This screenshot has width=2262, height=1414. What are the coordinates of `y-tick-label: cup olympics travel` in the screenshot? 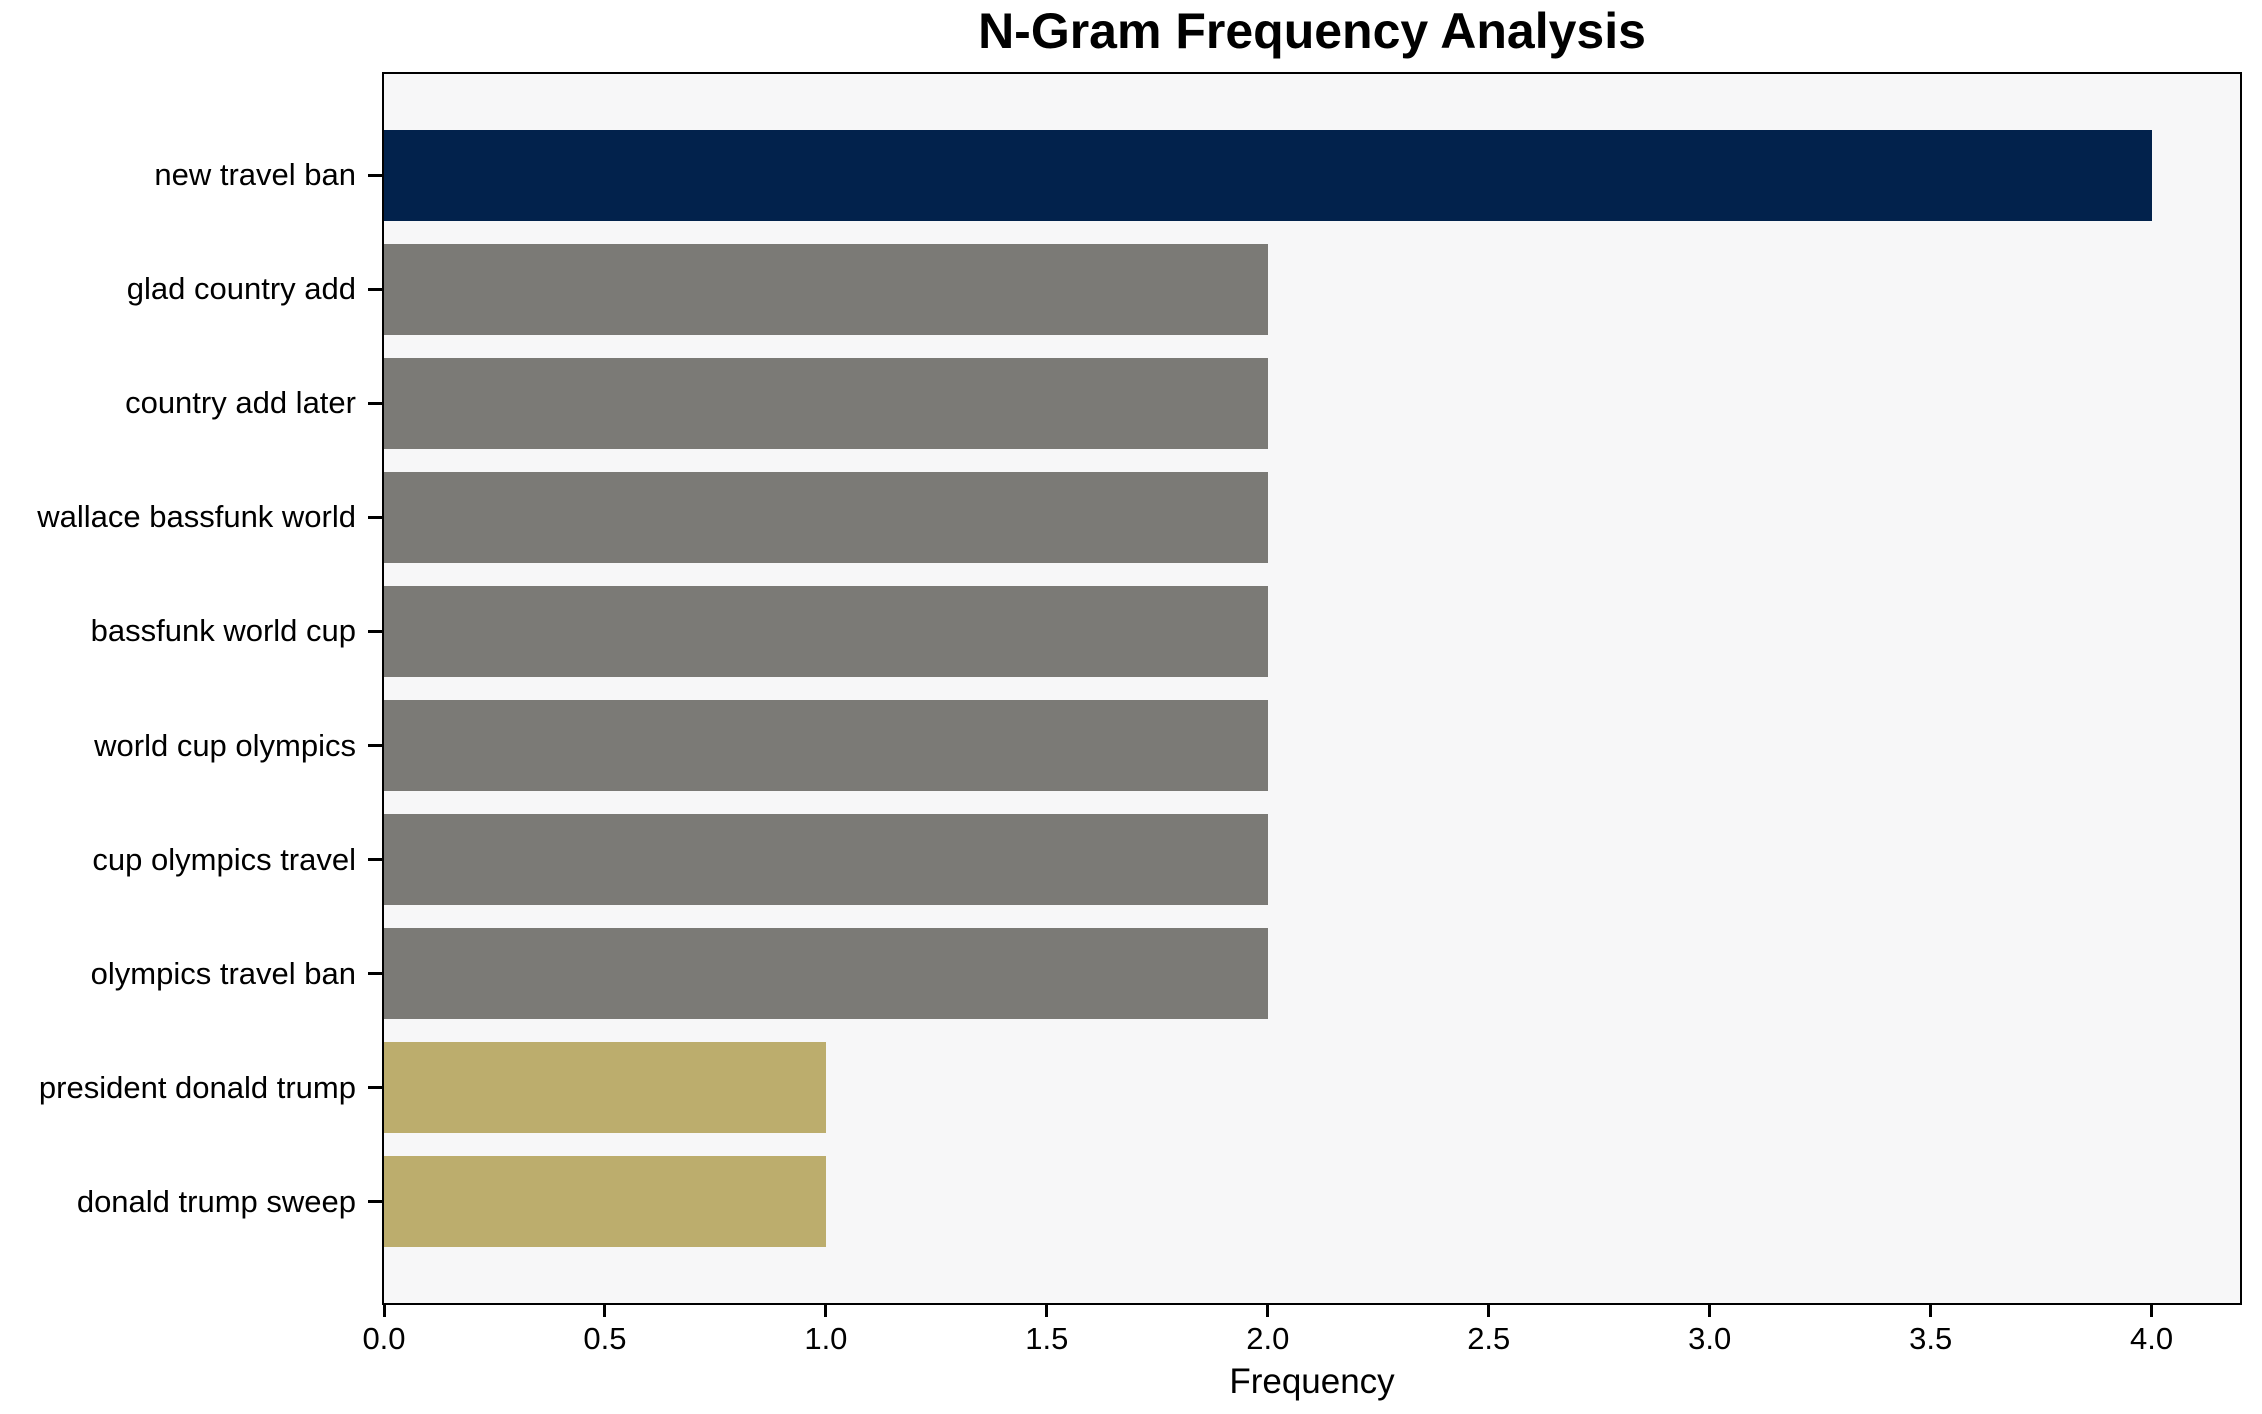 It's located at (224, 859).